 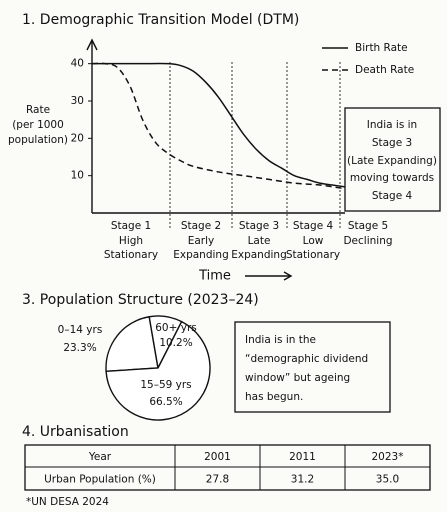 What do you see at coordinates (367, 241) in the screenshot?
I see `stage-label: Declining` at bounding box center [367, 241].